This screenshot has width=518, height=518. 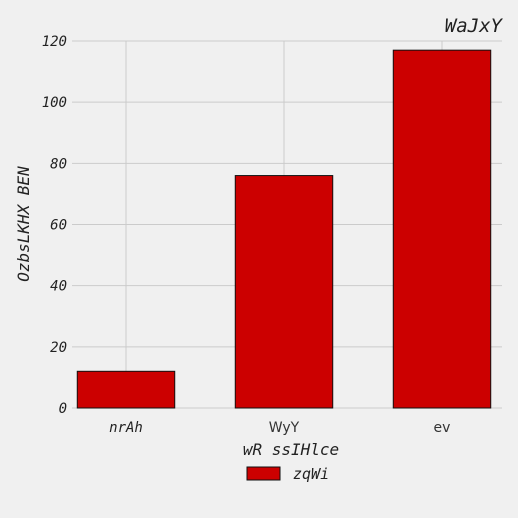 What do you see at coordinates (54, 103) in the screenshot?
I see `y-tick-label: 100` at bounding box center [54, 103].